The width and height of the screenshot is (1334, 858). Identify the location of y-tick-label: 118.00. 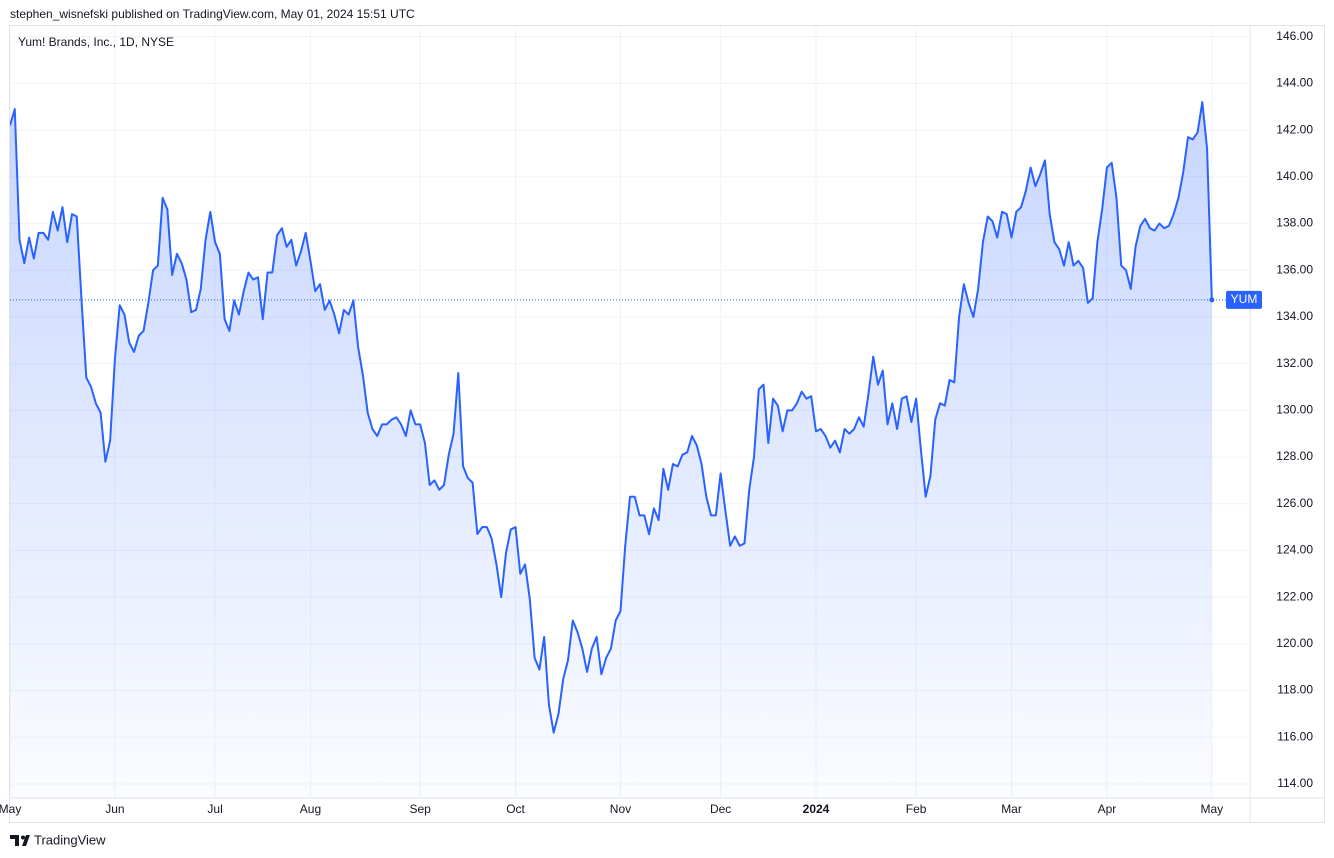
(1295, 690).